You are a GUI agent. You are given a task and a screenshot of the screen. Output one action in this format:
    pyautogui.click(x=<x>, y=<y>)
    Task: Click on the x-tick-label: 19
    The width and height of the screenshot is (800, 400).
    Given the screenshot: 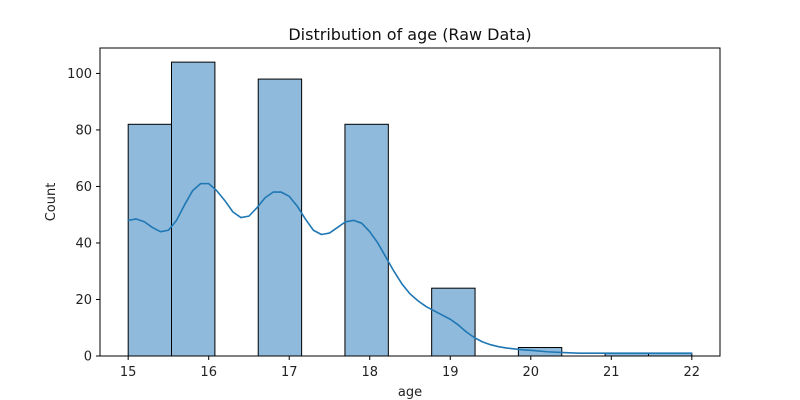 What is the action you would take?
    pyautogui.click(x=450, y=372)
    